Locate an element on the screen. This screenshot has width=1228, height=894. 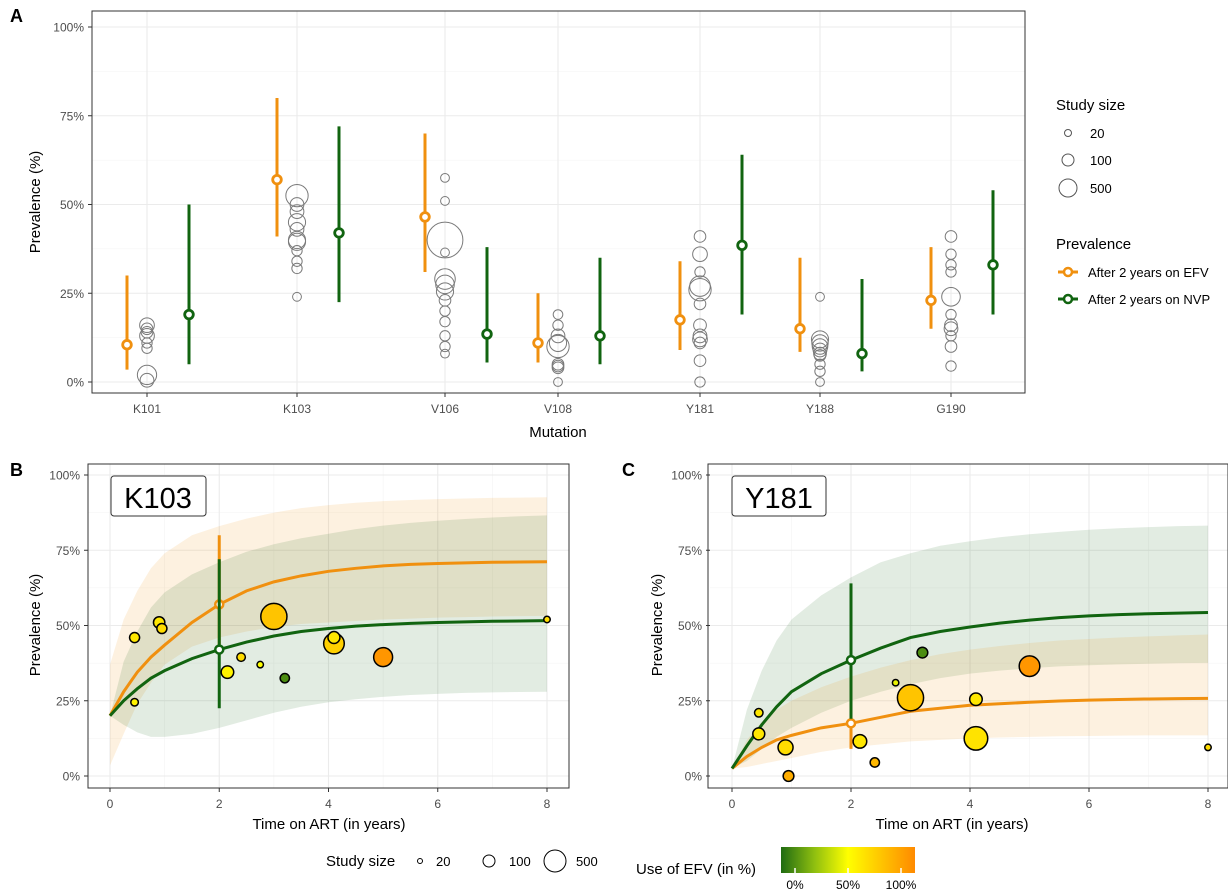
panel-c-annotation-box is located at coordinates (779, 496).